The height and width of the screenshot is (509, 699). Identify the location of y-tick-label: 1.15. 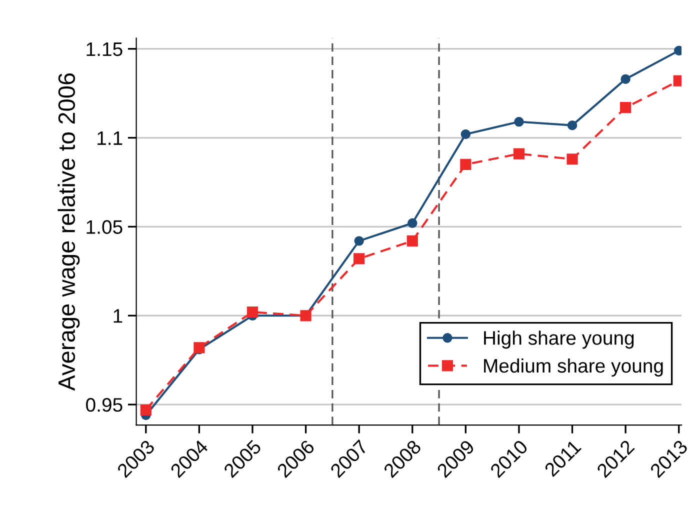
(104, 49).